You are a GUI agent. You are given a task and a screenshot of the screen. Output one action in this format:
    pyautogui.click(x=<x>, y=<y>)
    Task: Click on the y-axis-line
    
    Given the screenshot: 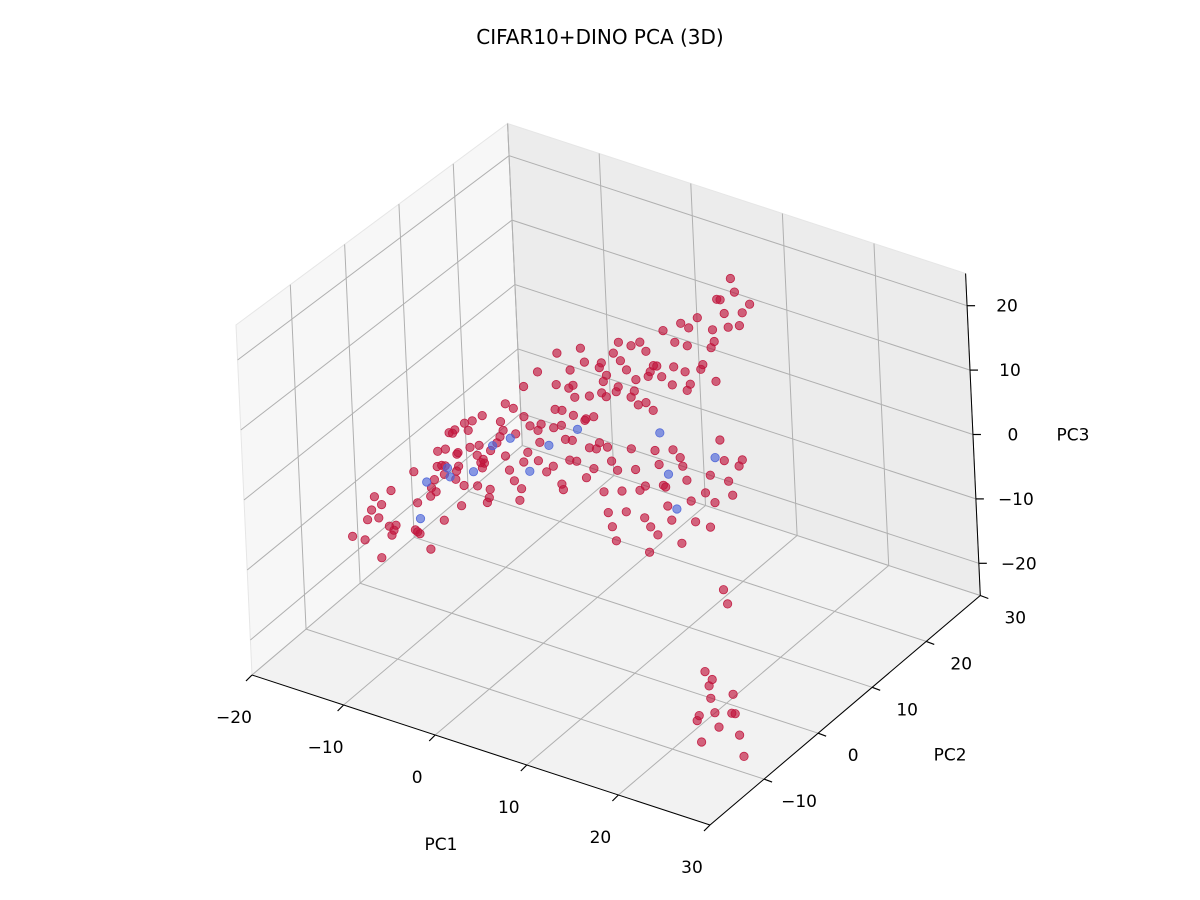 What is the action you would take?
    pyautogui.click(x=845, y=710)
    